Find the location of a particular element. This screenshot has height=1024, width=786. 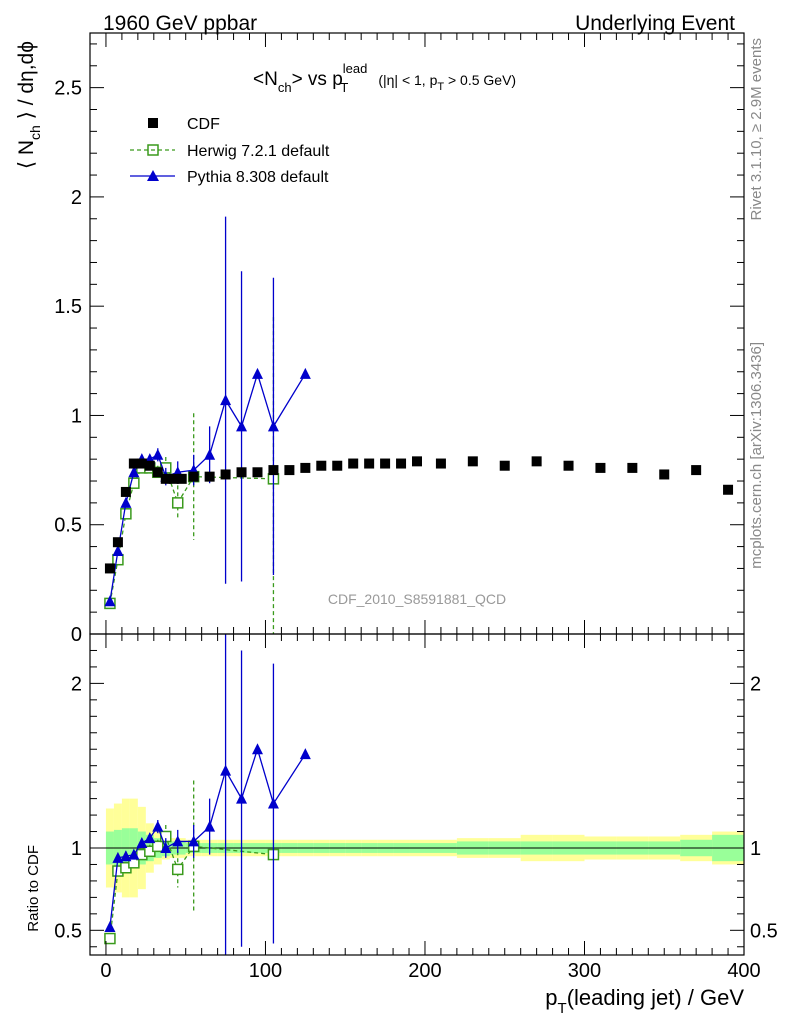

ratio-y-tick-label: 1 is located at coordinates (76, 849).